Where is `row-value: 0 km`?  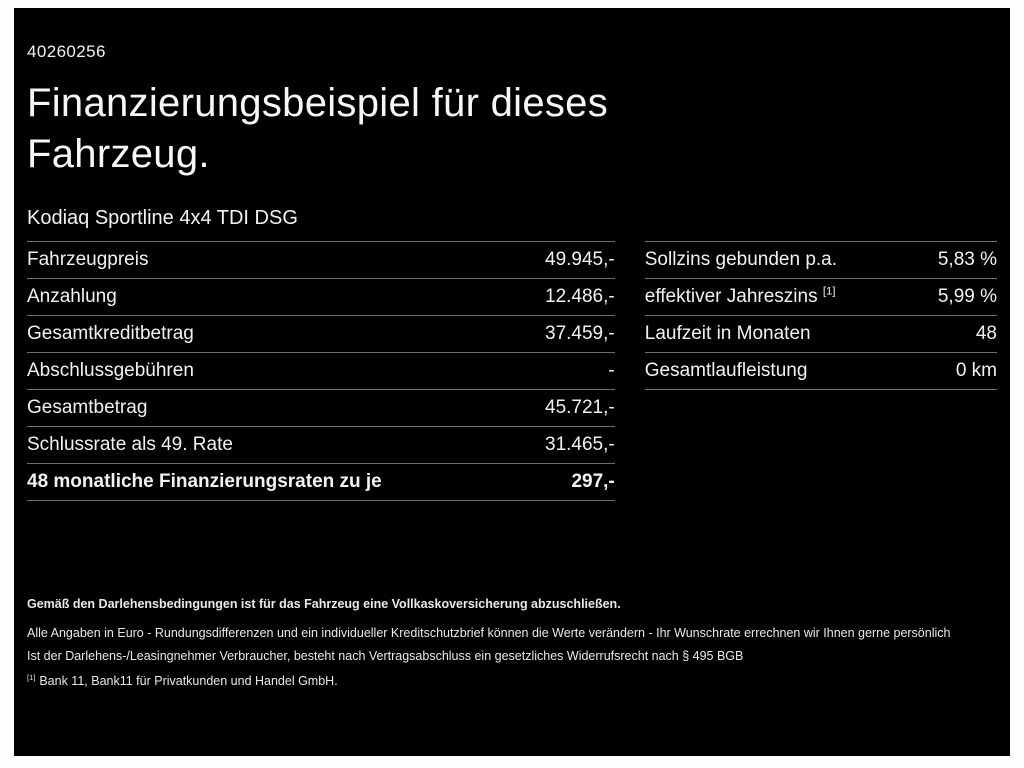 row-value: 0 km is located at coordinates (976, 371).